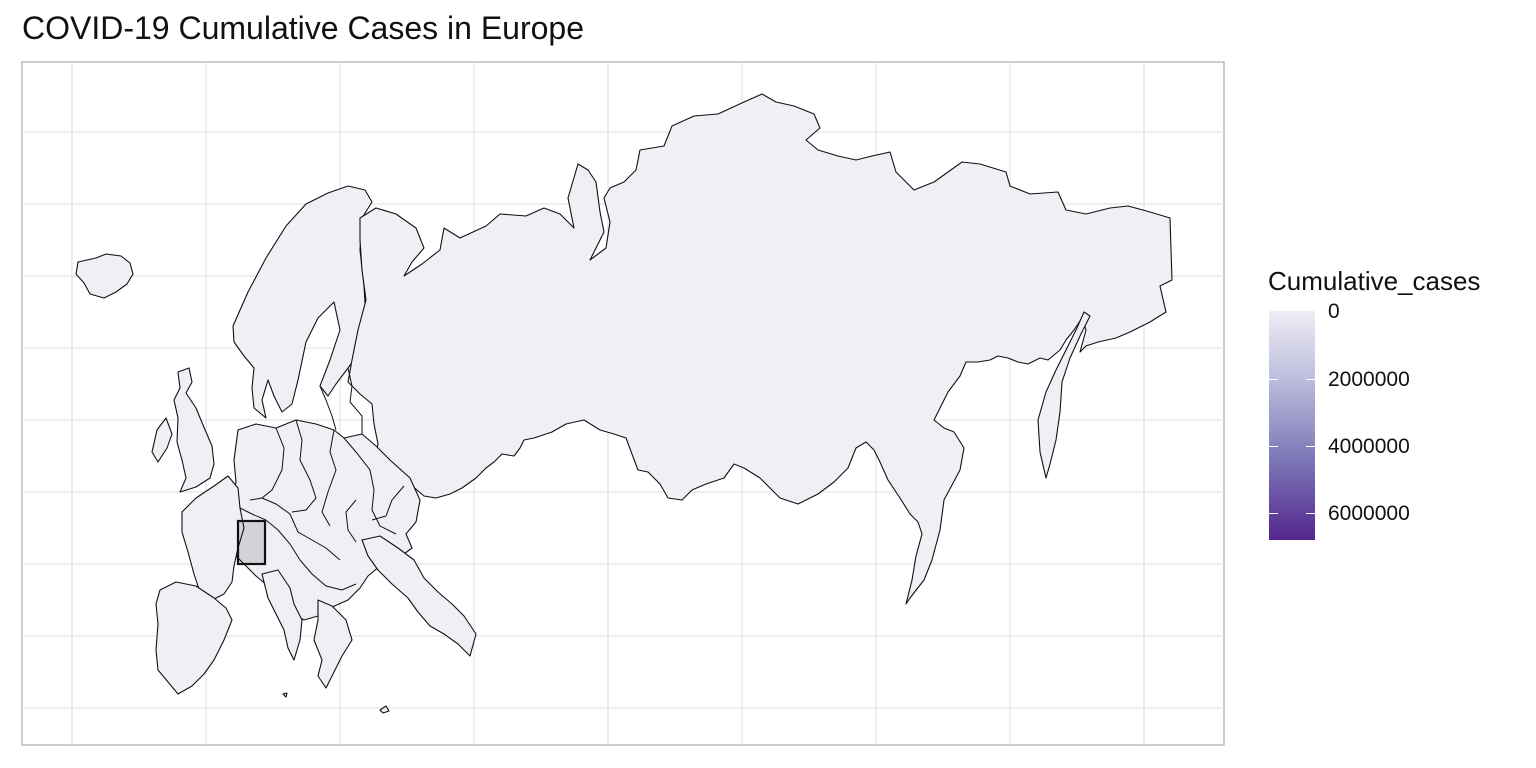 The width and height of the screenshot is (1536, 768). What do you see at coordinates (1369, 446) in the screenshot?
I see `legend-label-4000000: 4000000` at bounding box center [1369, 446].